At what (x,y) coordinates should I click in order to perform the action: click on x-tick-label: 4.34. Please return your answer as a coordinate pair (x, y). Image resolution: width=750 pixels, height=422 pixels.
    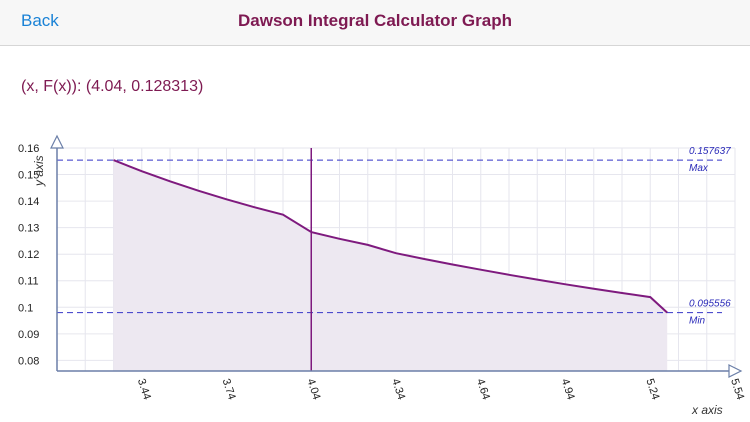
    Looking at the image, I should click on (398, 389).